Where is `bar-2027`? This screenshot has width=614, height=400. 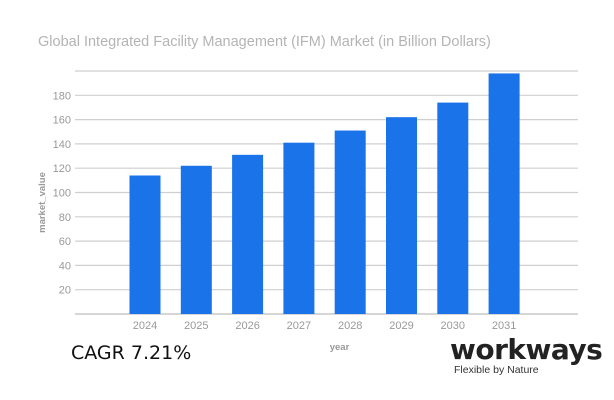 bar-2027 is located at coordinates (299, 228).